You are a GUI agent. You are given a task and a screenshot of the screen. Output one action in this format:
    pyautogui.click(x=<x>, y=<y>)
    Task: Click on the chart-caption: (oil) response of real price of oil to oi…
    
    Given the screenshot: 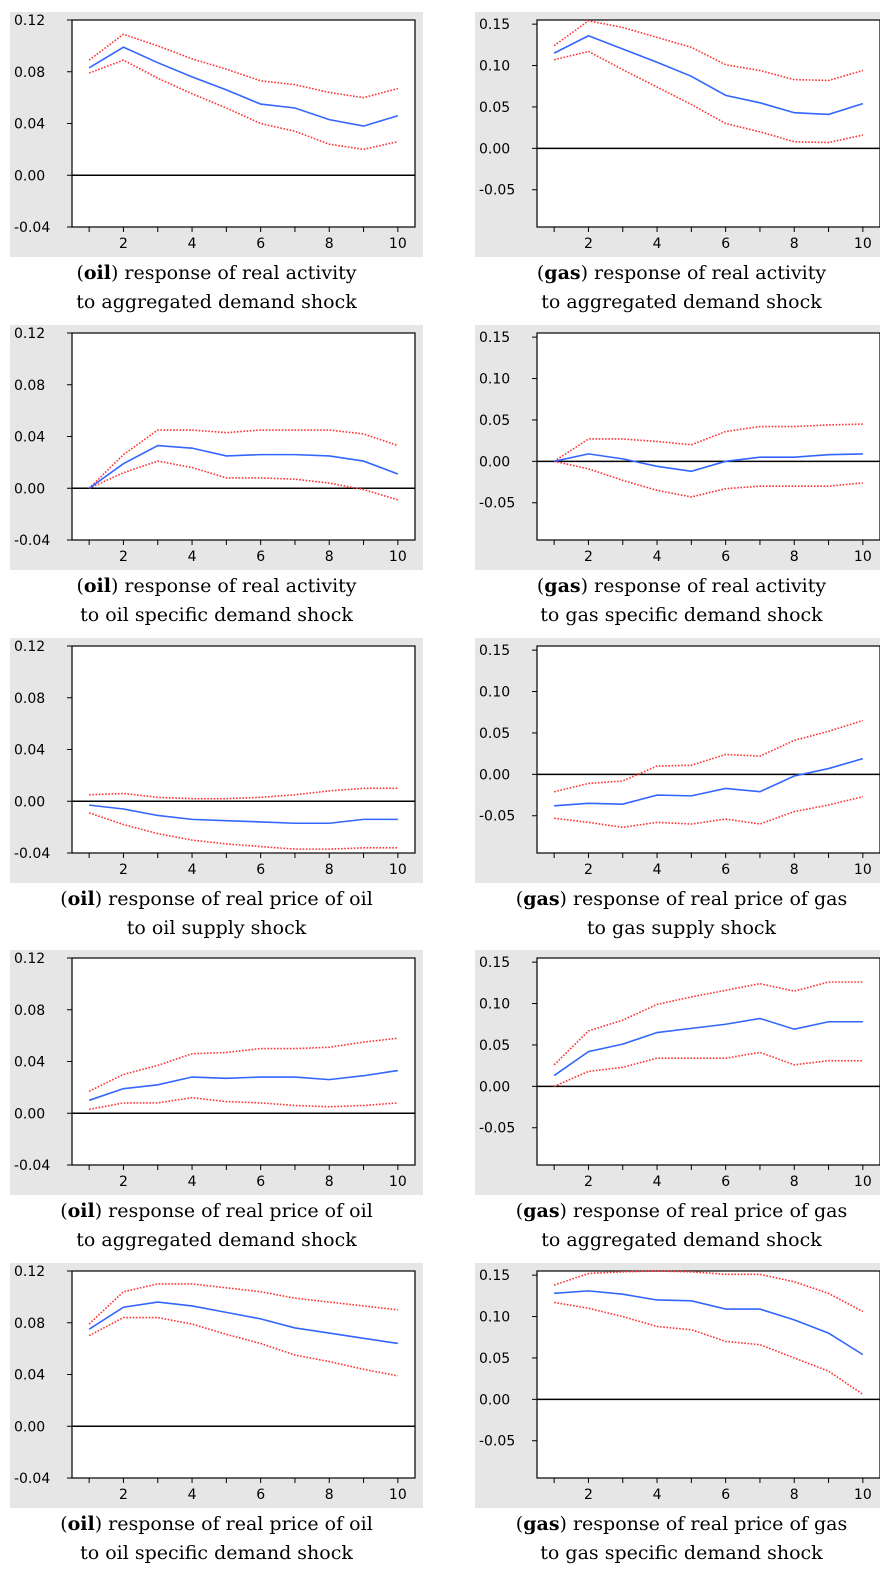 What is the action you would take?
    pyautogui.click(x=216, y=914)
    